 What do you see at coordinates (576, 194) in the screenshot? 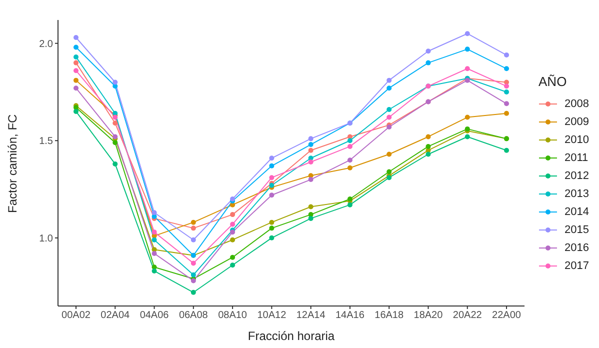
I see `legend-label: 2013` at bounding box center [576, 194].